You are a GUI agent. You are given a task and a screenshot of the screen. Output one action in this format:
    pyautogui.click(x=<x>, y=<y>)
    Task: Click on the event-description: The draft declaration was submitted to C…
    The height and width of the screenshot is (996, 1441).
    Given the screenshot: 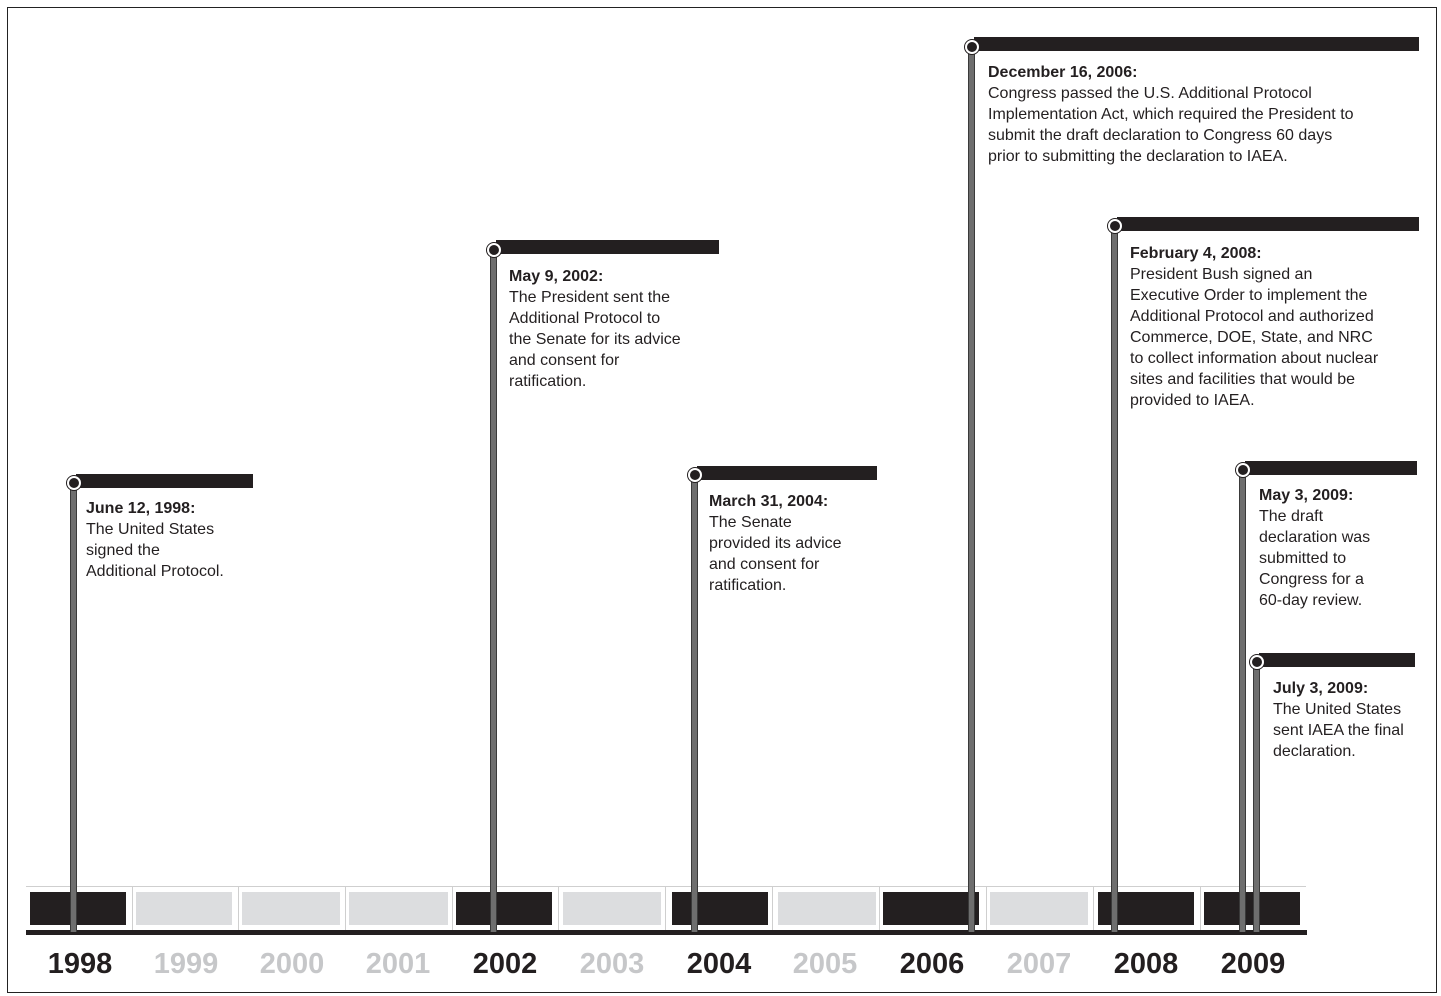 What is the action you would take?
    pyautogui.click(x=1315, y=558)
    